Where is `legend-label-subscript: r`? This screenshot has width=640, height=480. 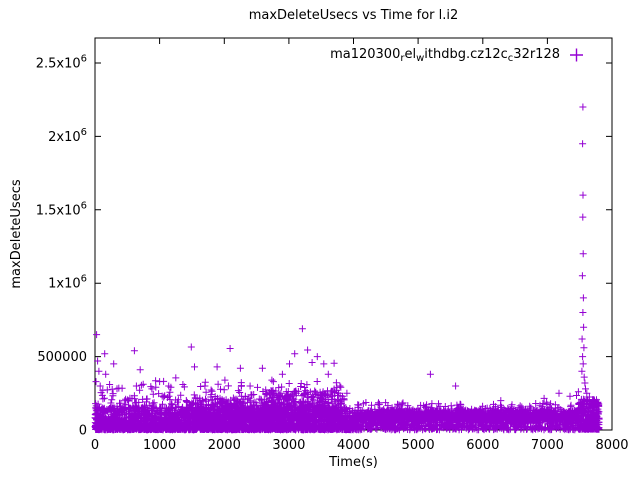
legend-label-subscript: r is located at coordinates (402, 58).